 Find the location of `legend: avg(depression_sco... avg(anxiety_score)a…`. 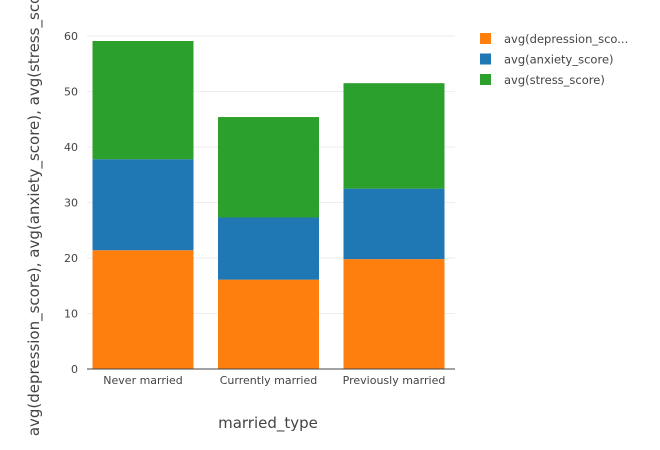

legend: avg(depression_sco... avg(anxiety_score)a… is located at coordinates (554, 59).